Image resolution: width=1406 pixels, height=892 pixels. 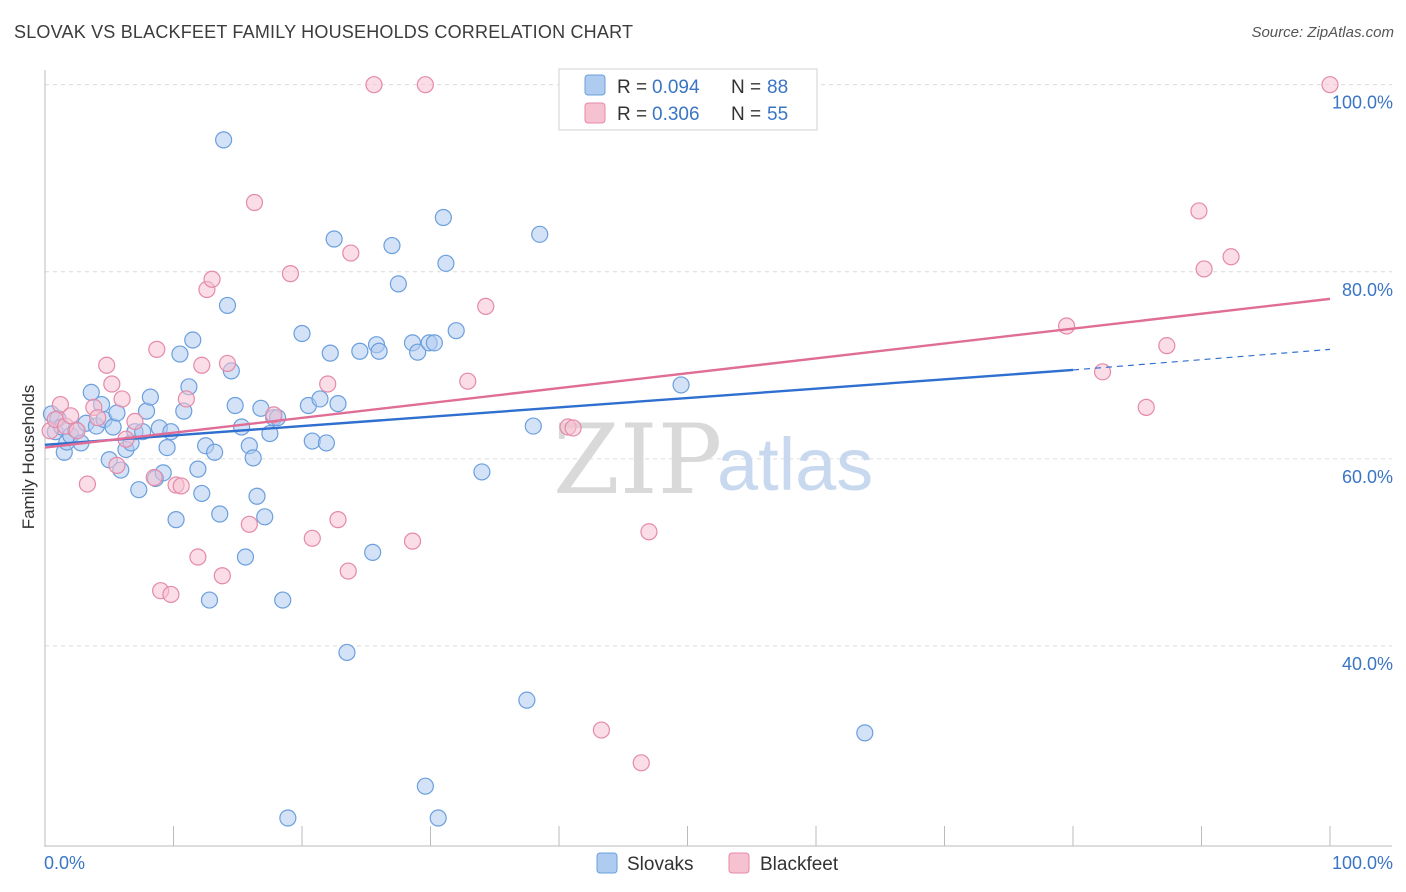 I want to click on legend-r-value-blackfeet: 0.306, so click(x=676, y=114).